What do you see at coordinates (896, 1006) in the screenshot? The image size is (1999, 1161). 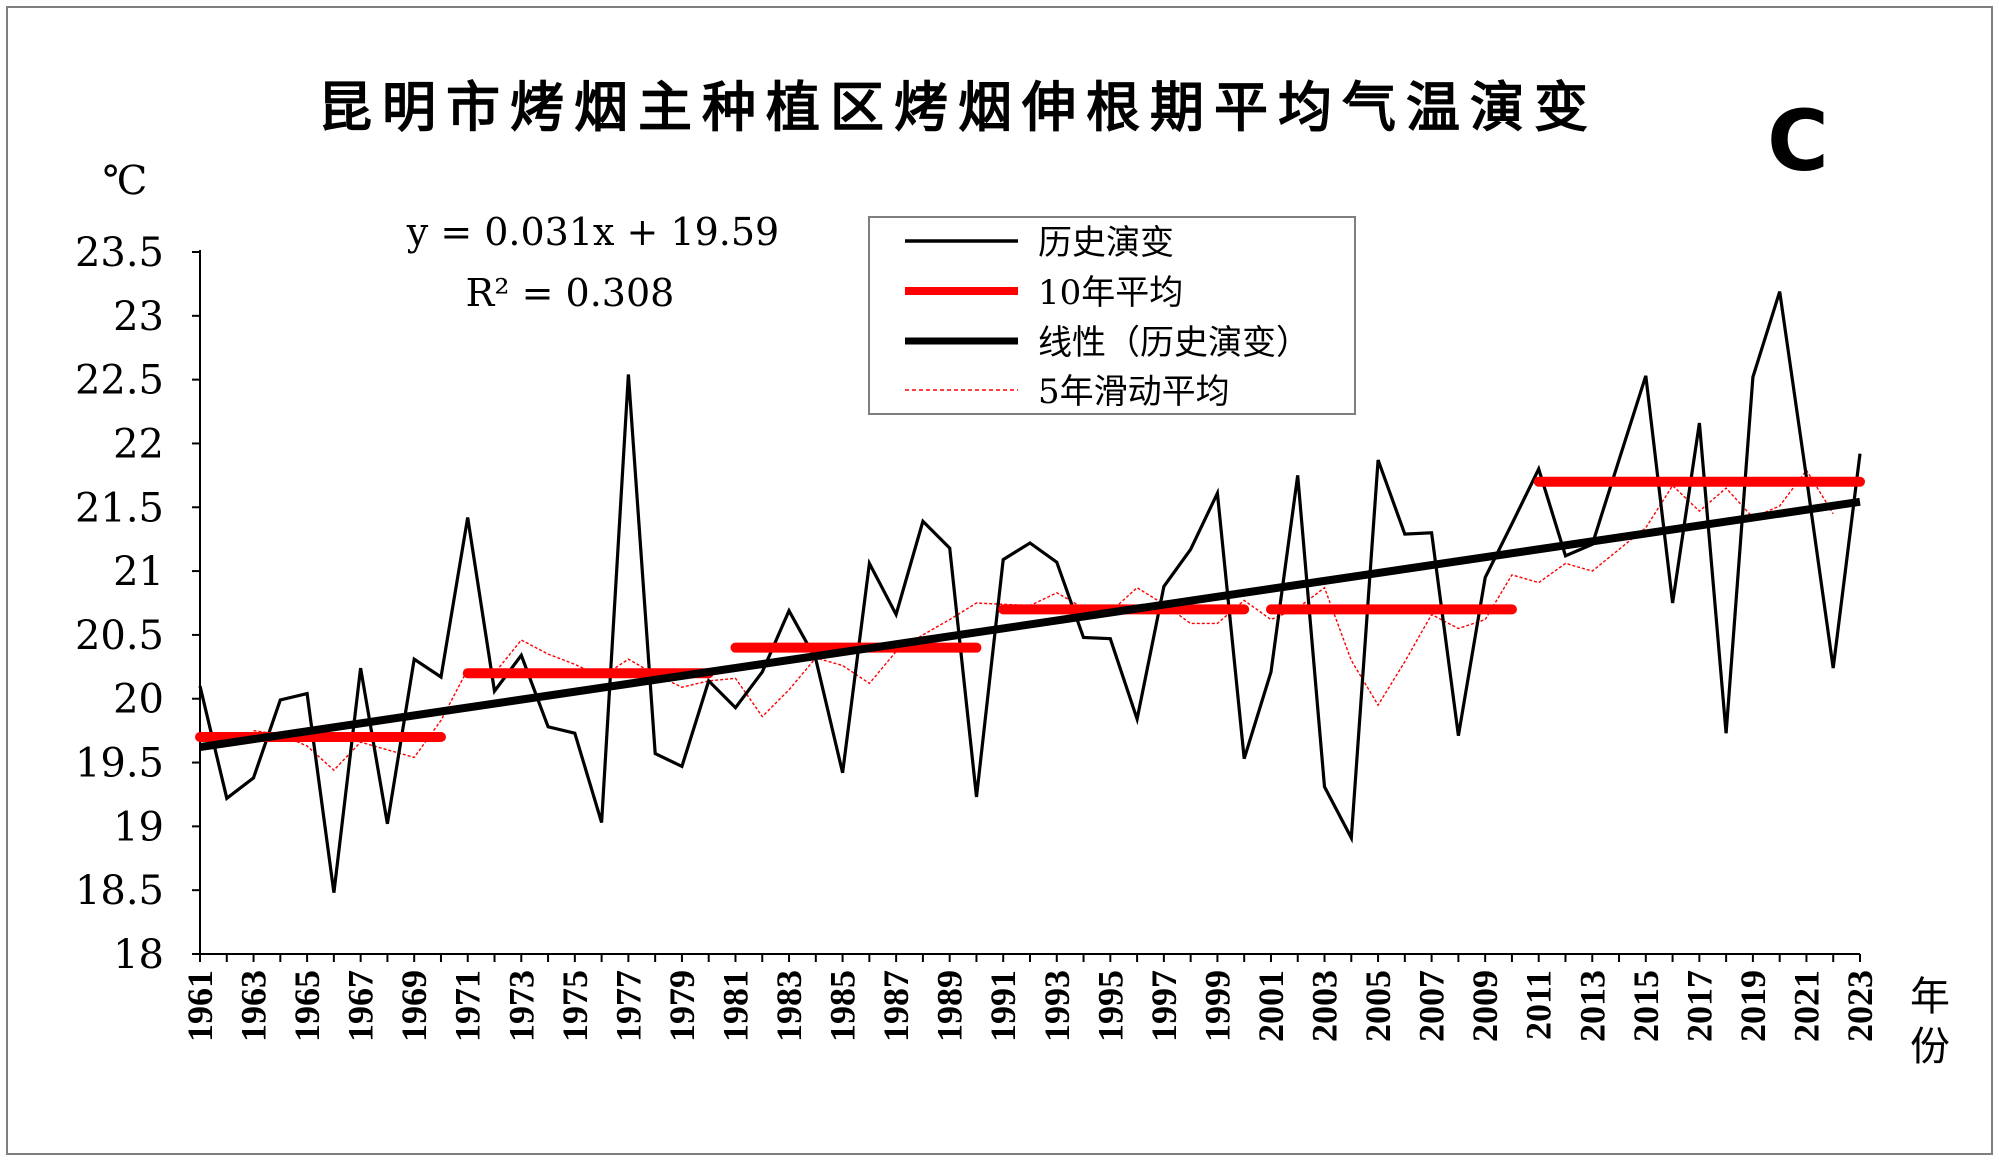 I see `x-tick-label: 1987` at bounding box center [896, 1006].